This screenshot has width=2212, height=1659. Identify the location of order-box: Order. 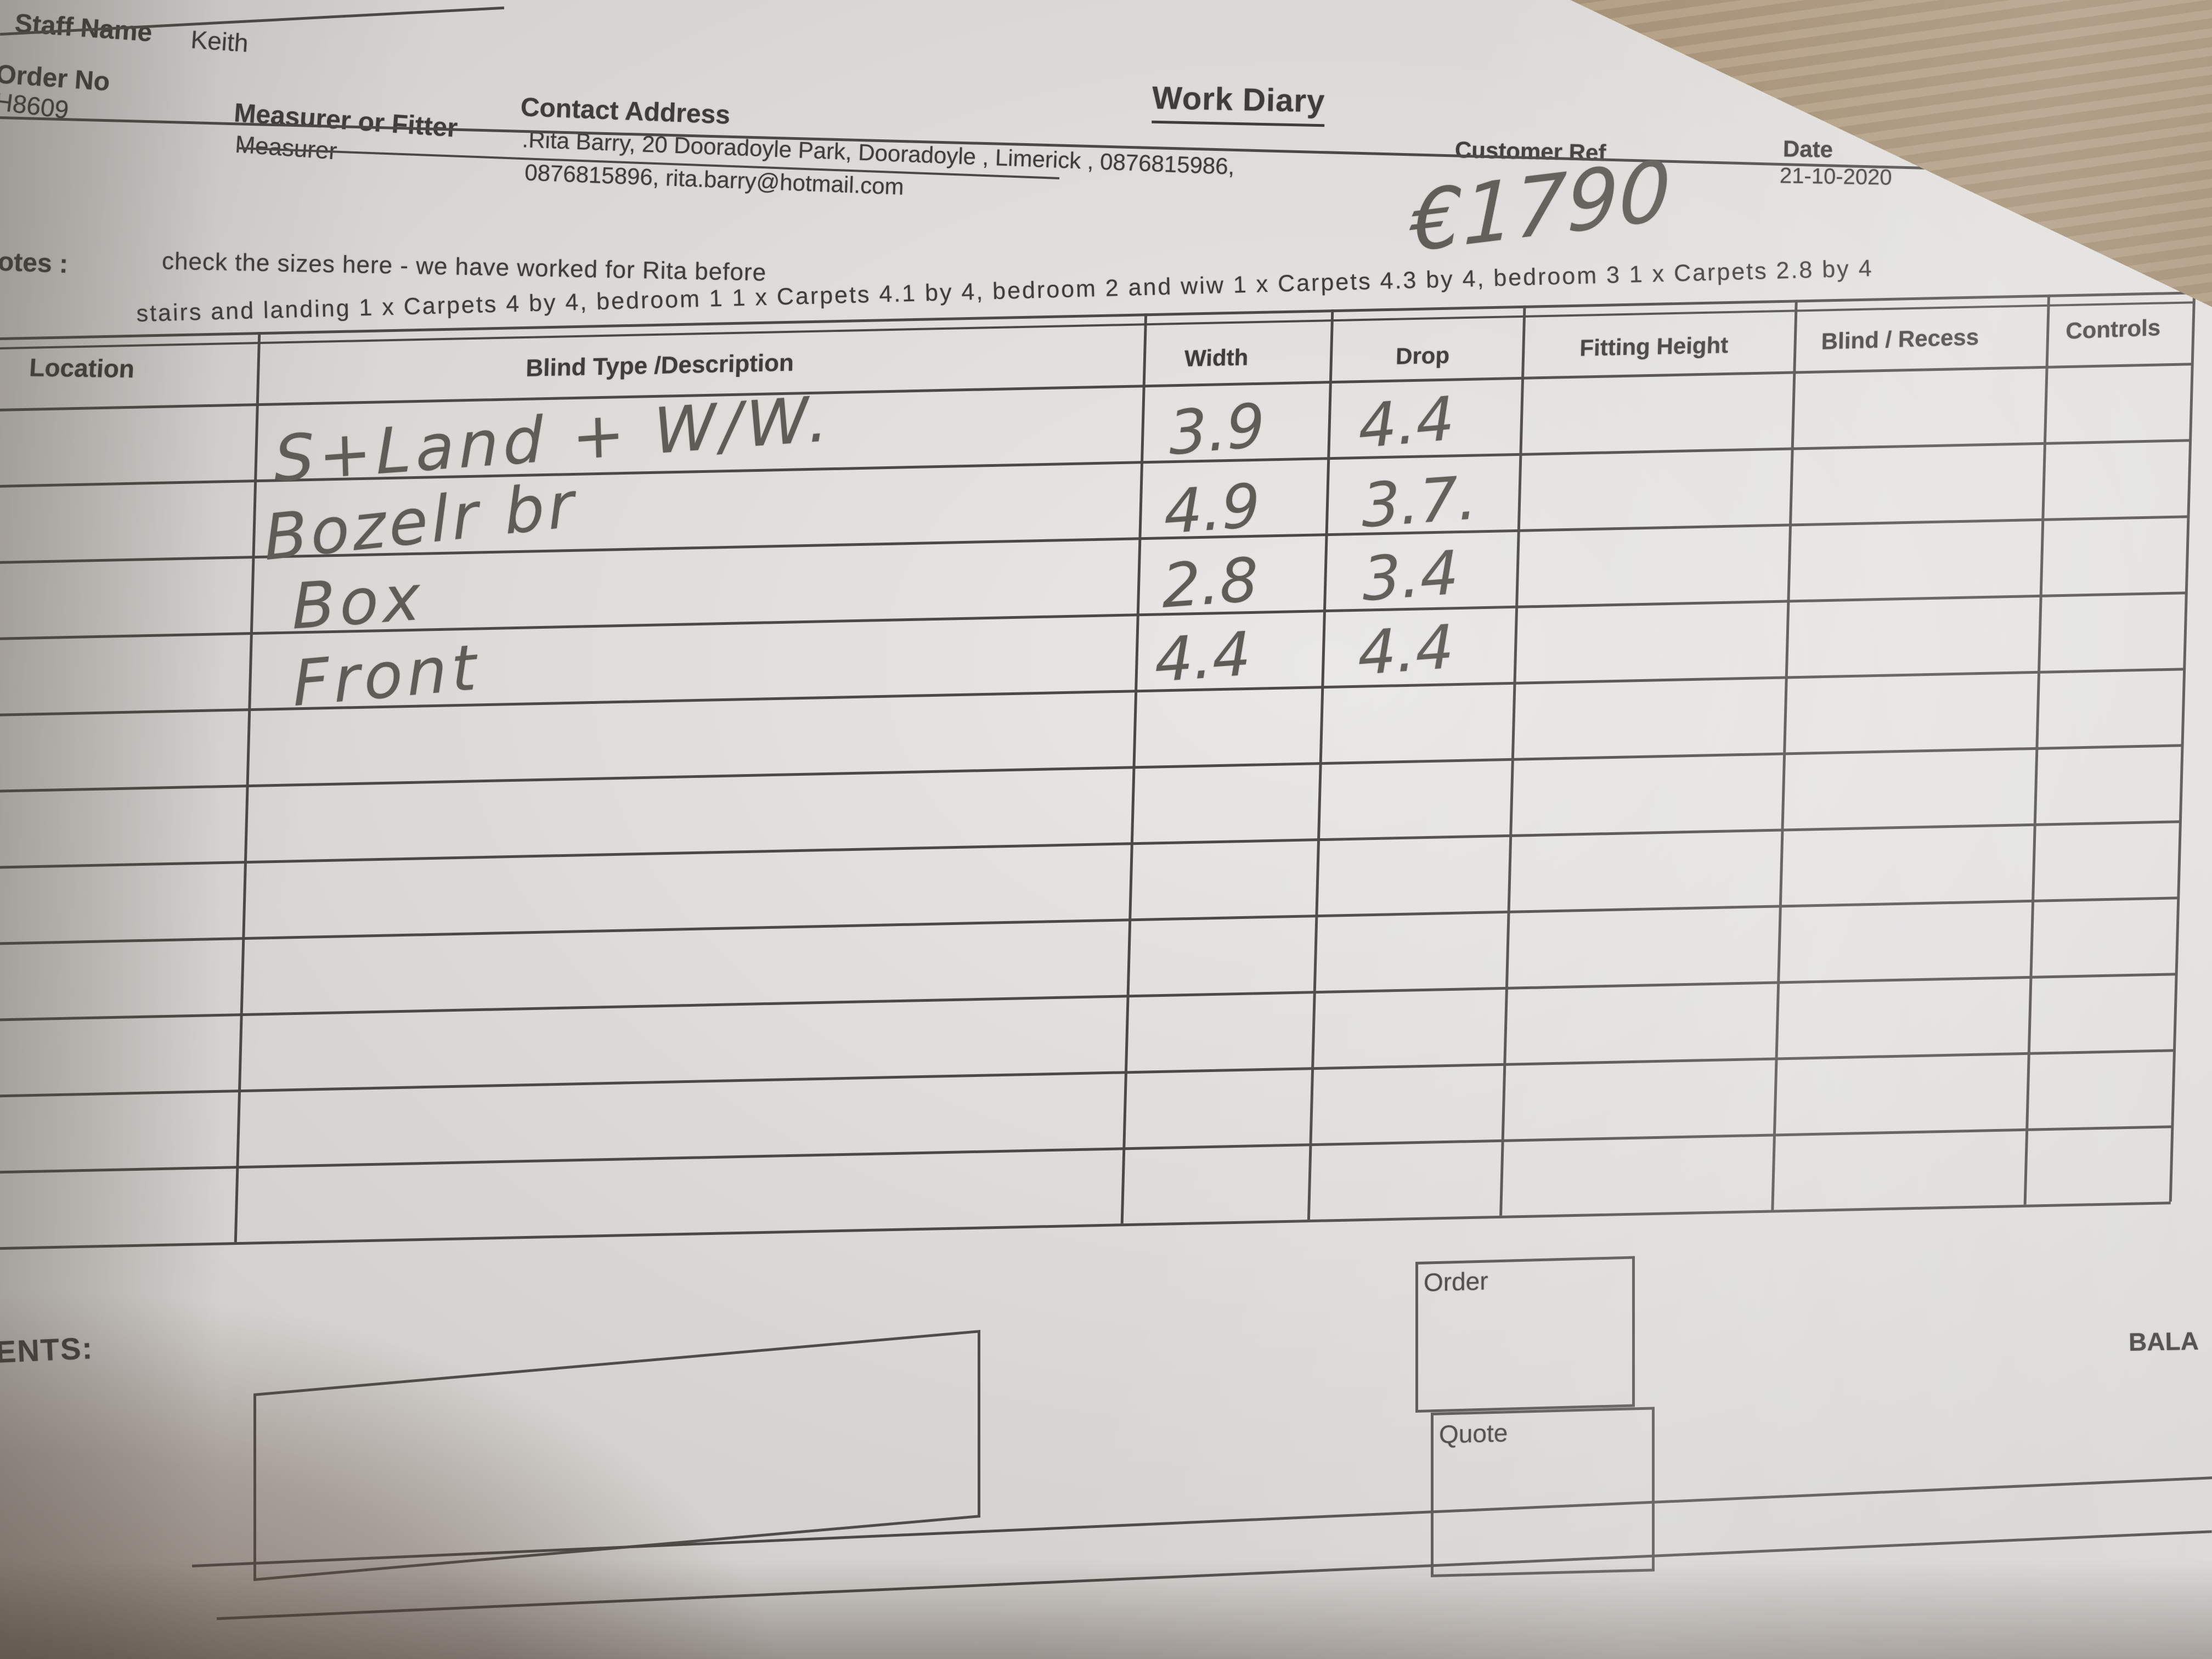
(1525, 1335).